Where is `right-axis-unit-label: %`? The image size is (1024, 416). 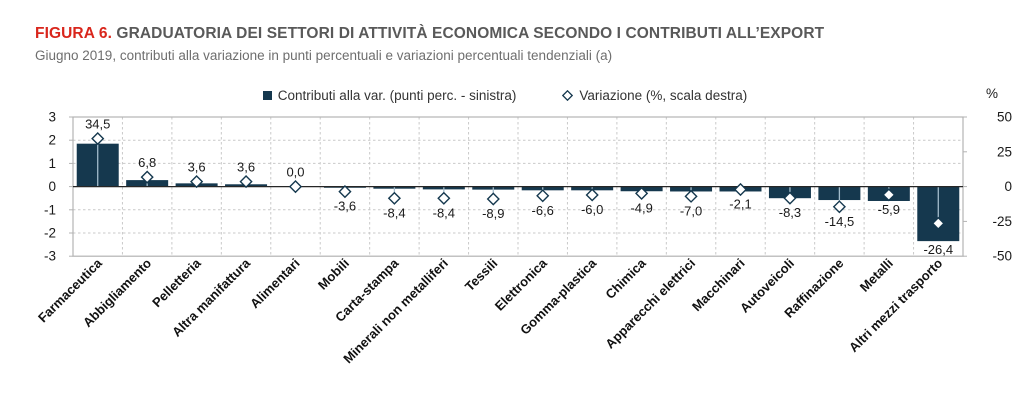 right-axis-unit-label: % is located at coordinates (992, 93).